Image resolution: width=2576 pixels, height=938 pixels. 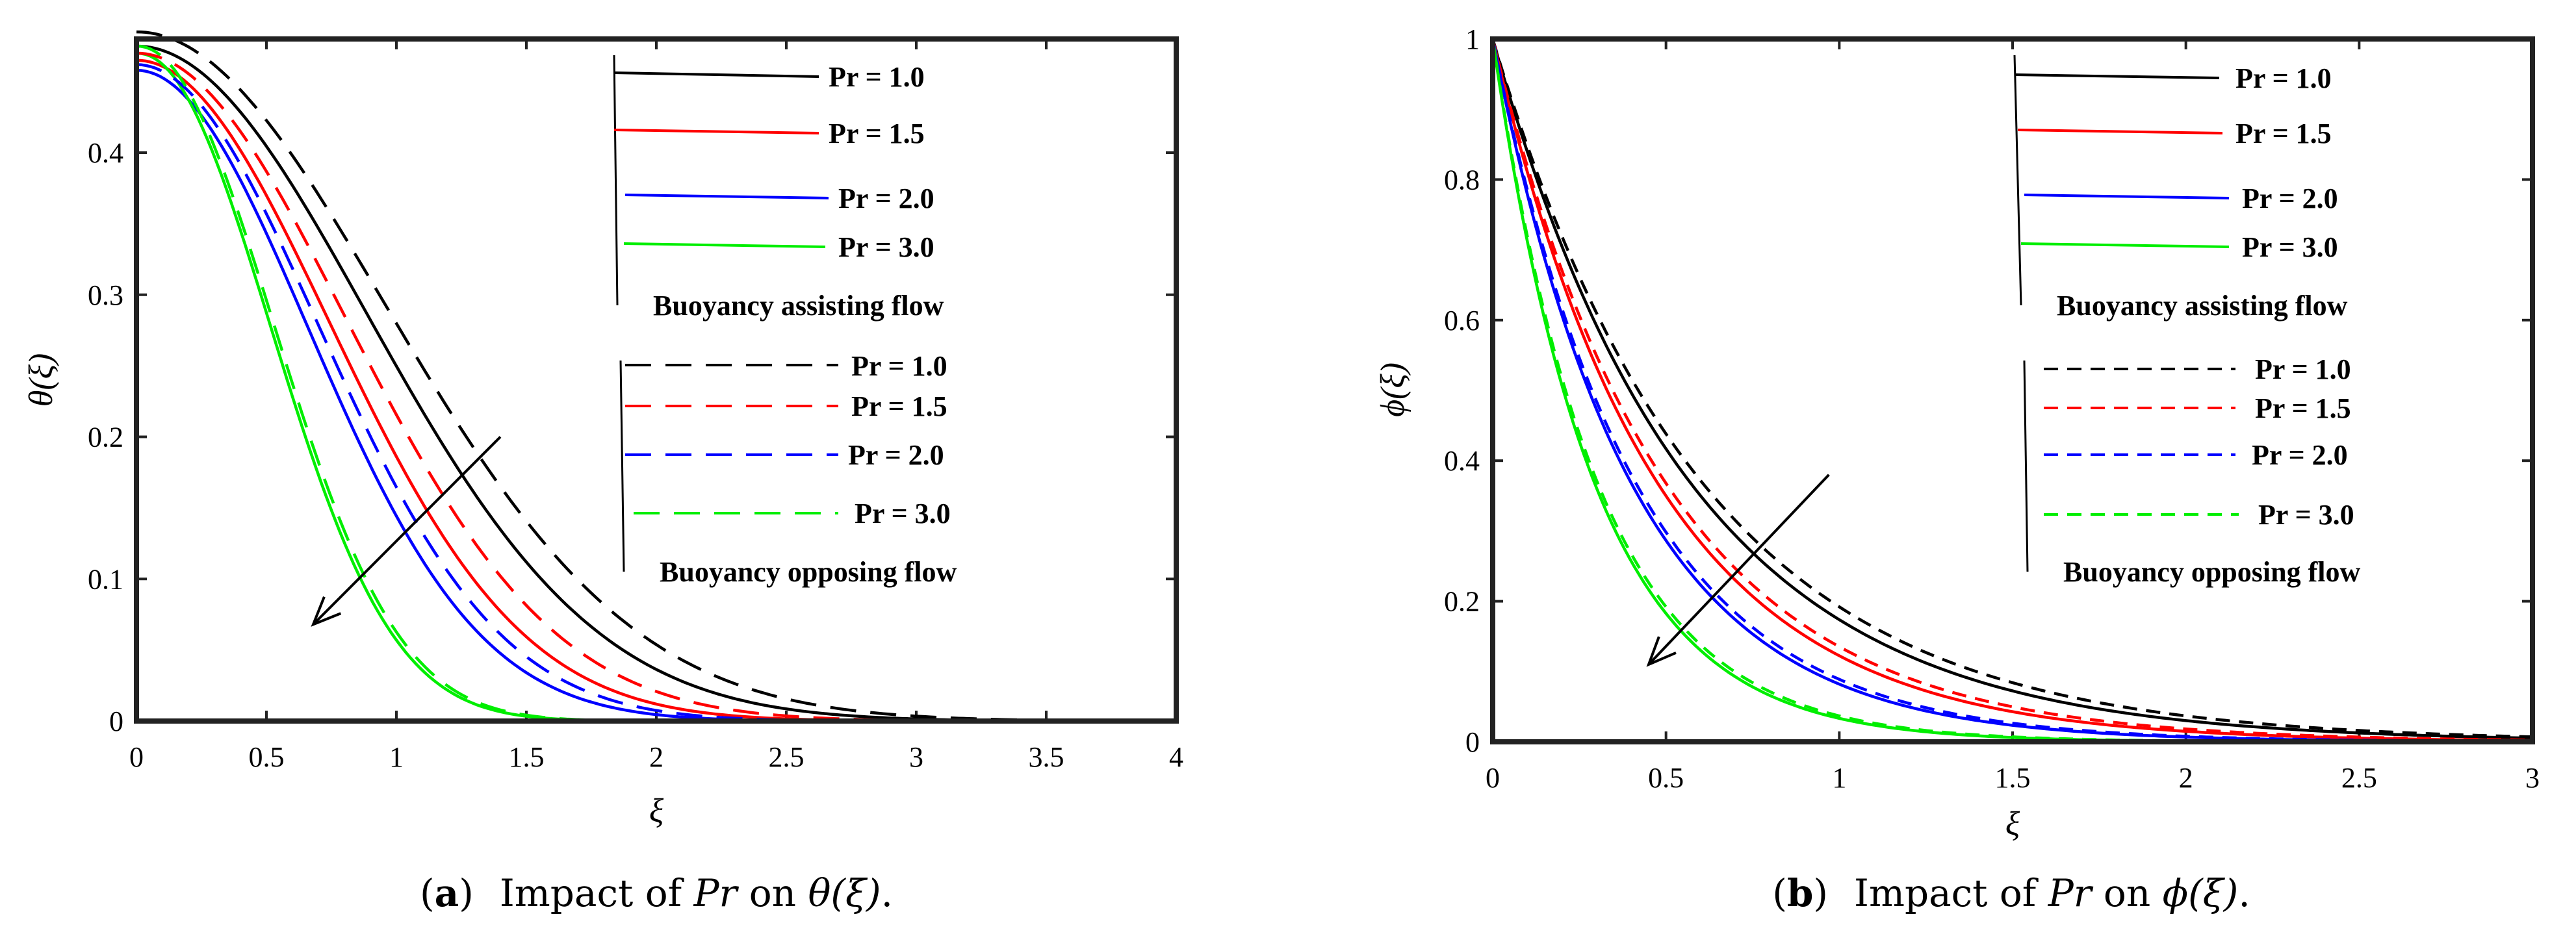 I want to click on legend-a-title-assisting: Buoyancy assisting flow, so click(x=799, y=306).